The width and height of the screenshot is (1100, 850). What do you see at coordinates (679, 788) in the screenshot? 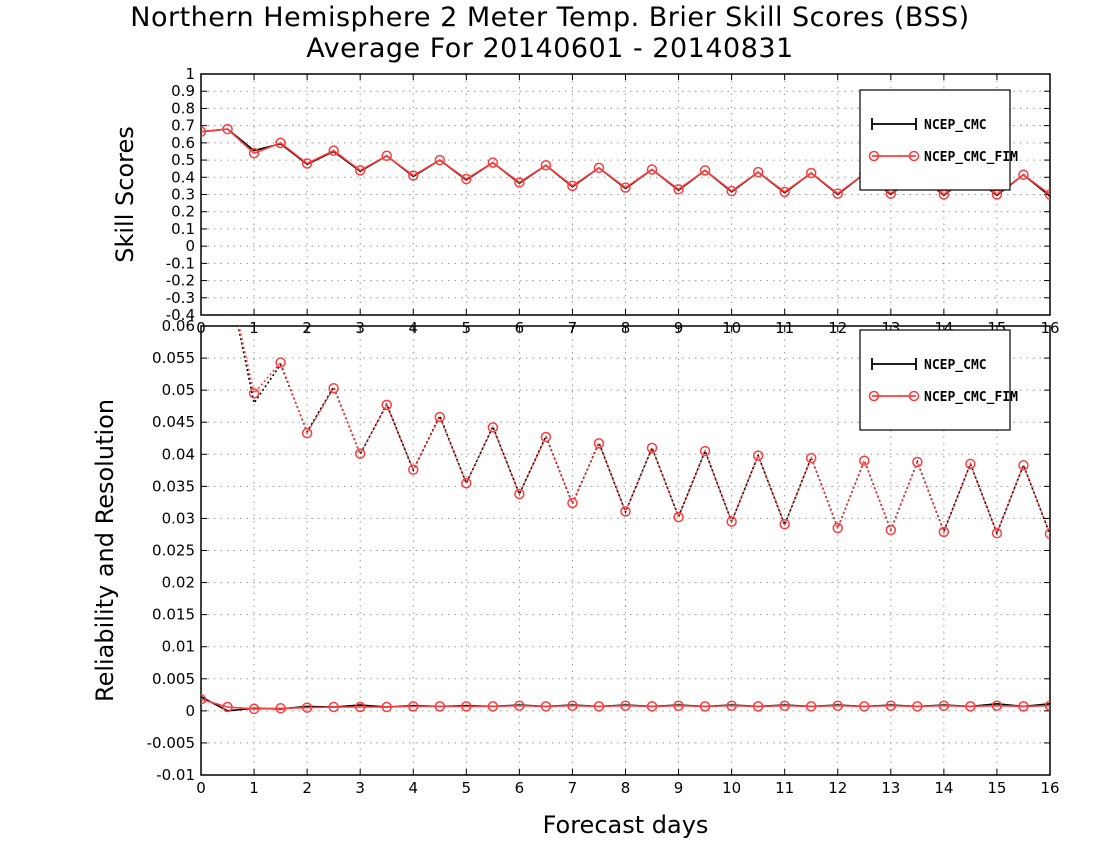
I see `x-tick-label: 9` at bounding box center [679, 788].